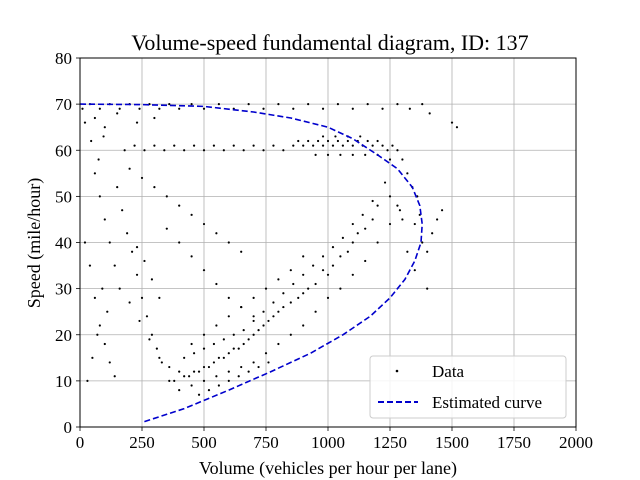  What do you see at coordinates (468, 387) in the screenshot?
I see `legend: Data Estimated curve` at bounding box center [468, 387].